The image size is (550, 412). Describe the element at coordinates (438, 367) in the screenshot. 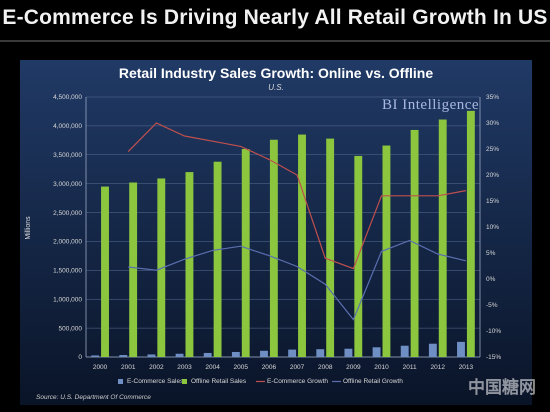

I see `x-tick-label: 2012` at that location.